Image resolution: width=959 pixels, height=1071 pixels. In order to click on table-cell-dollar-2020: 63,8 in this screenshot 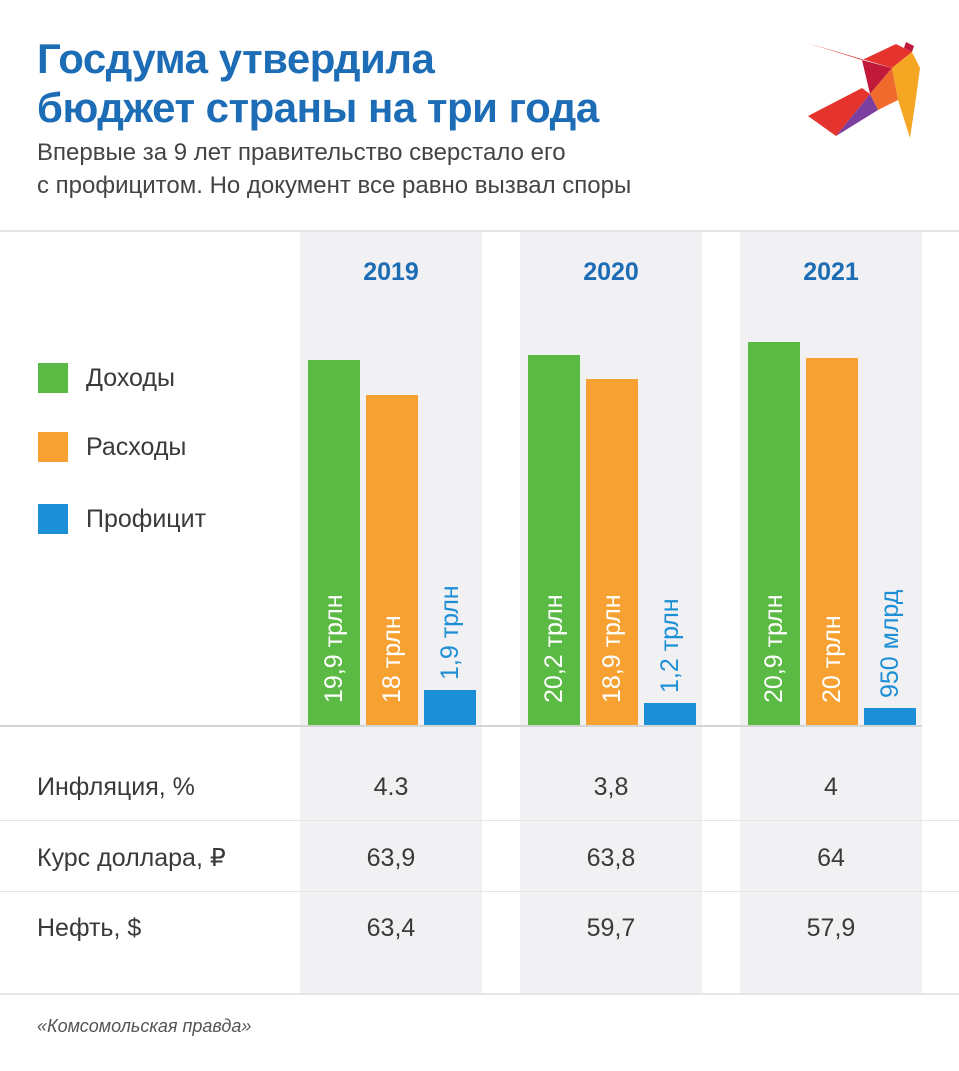, I will do `click(611, 858)`.